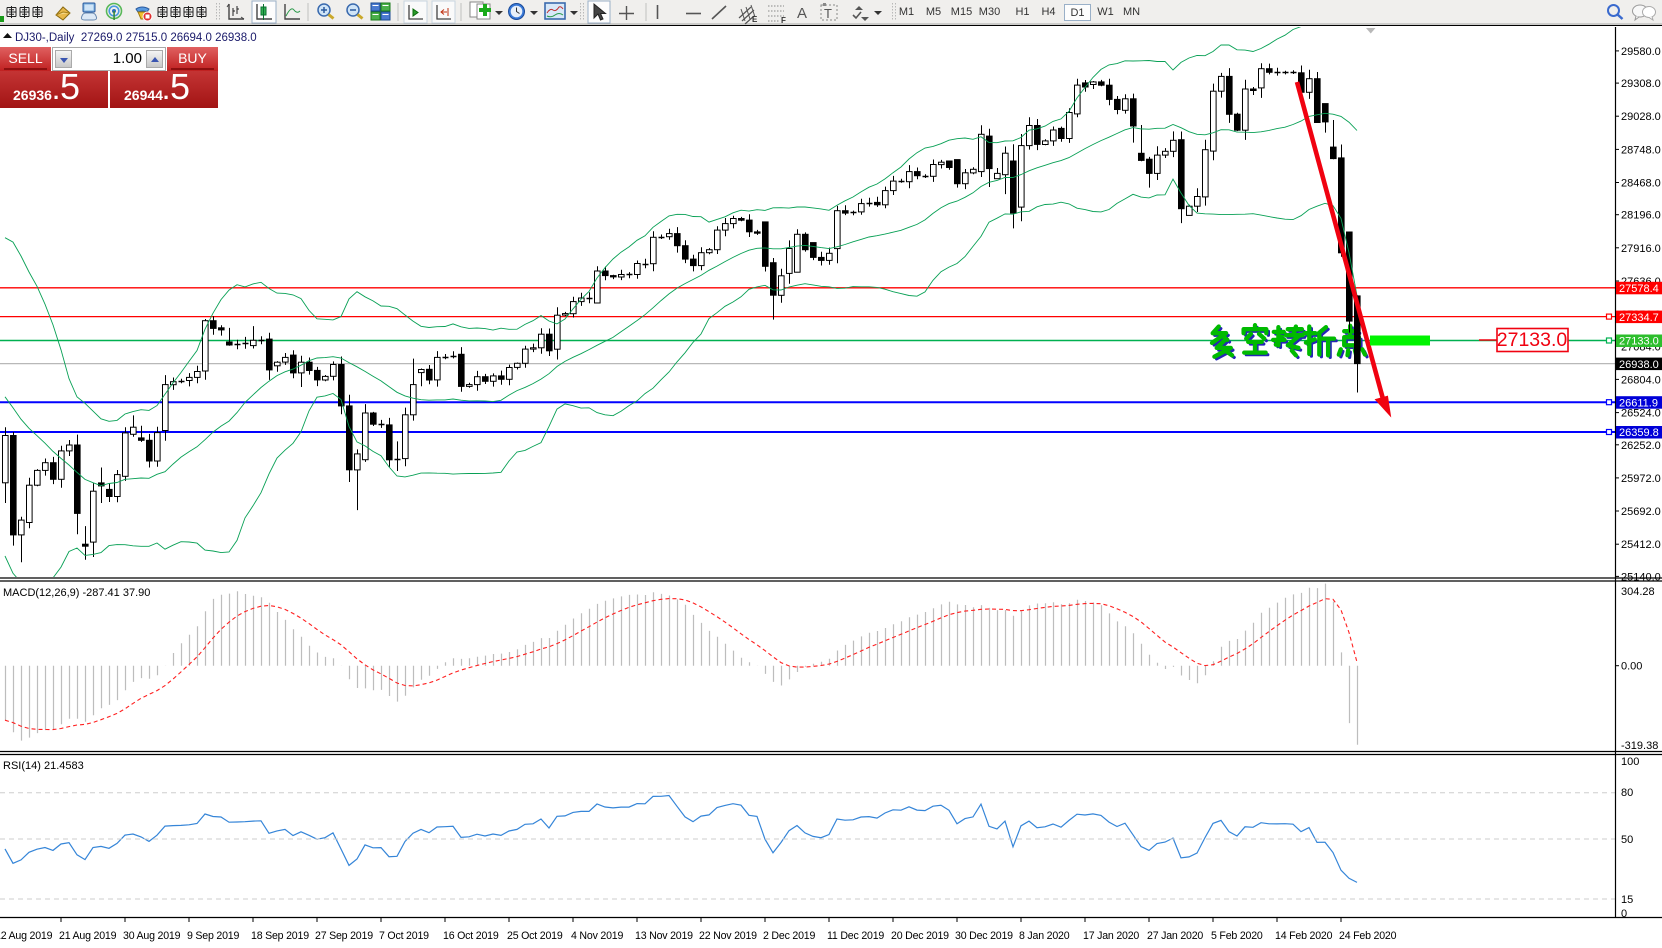  I want to click on svg-text: A, so click(802, 13).